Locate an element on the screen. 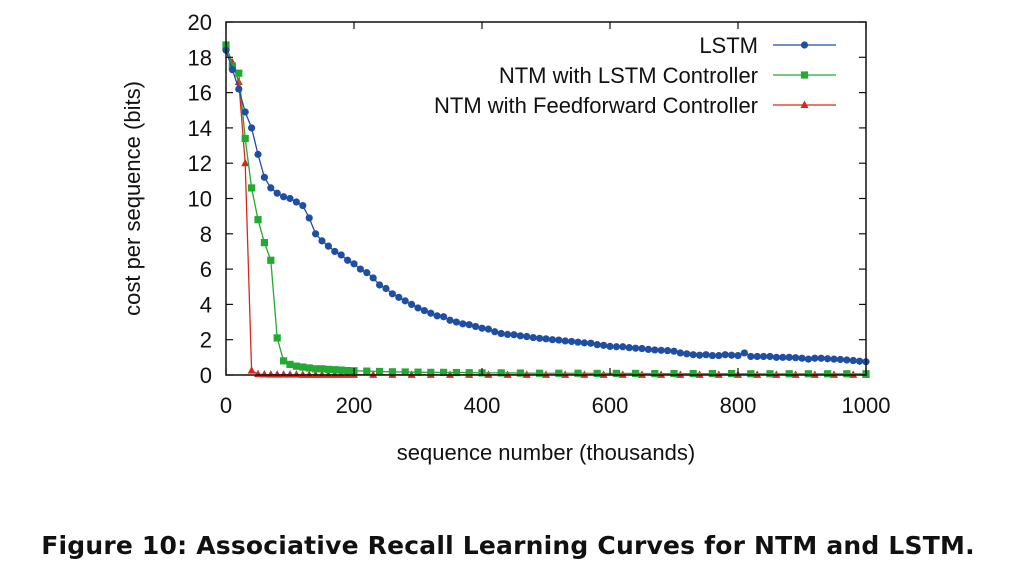 Image resolution: width=1016 pixels, height=580 pixels. legend-label: NTM with Feedforward Controller is located at coordinates (596, 105).